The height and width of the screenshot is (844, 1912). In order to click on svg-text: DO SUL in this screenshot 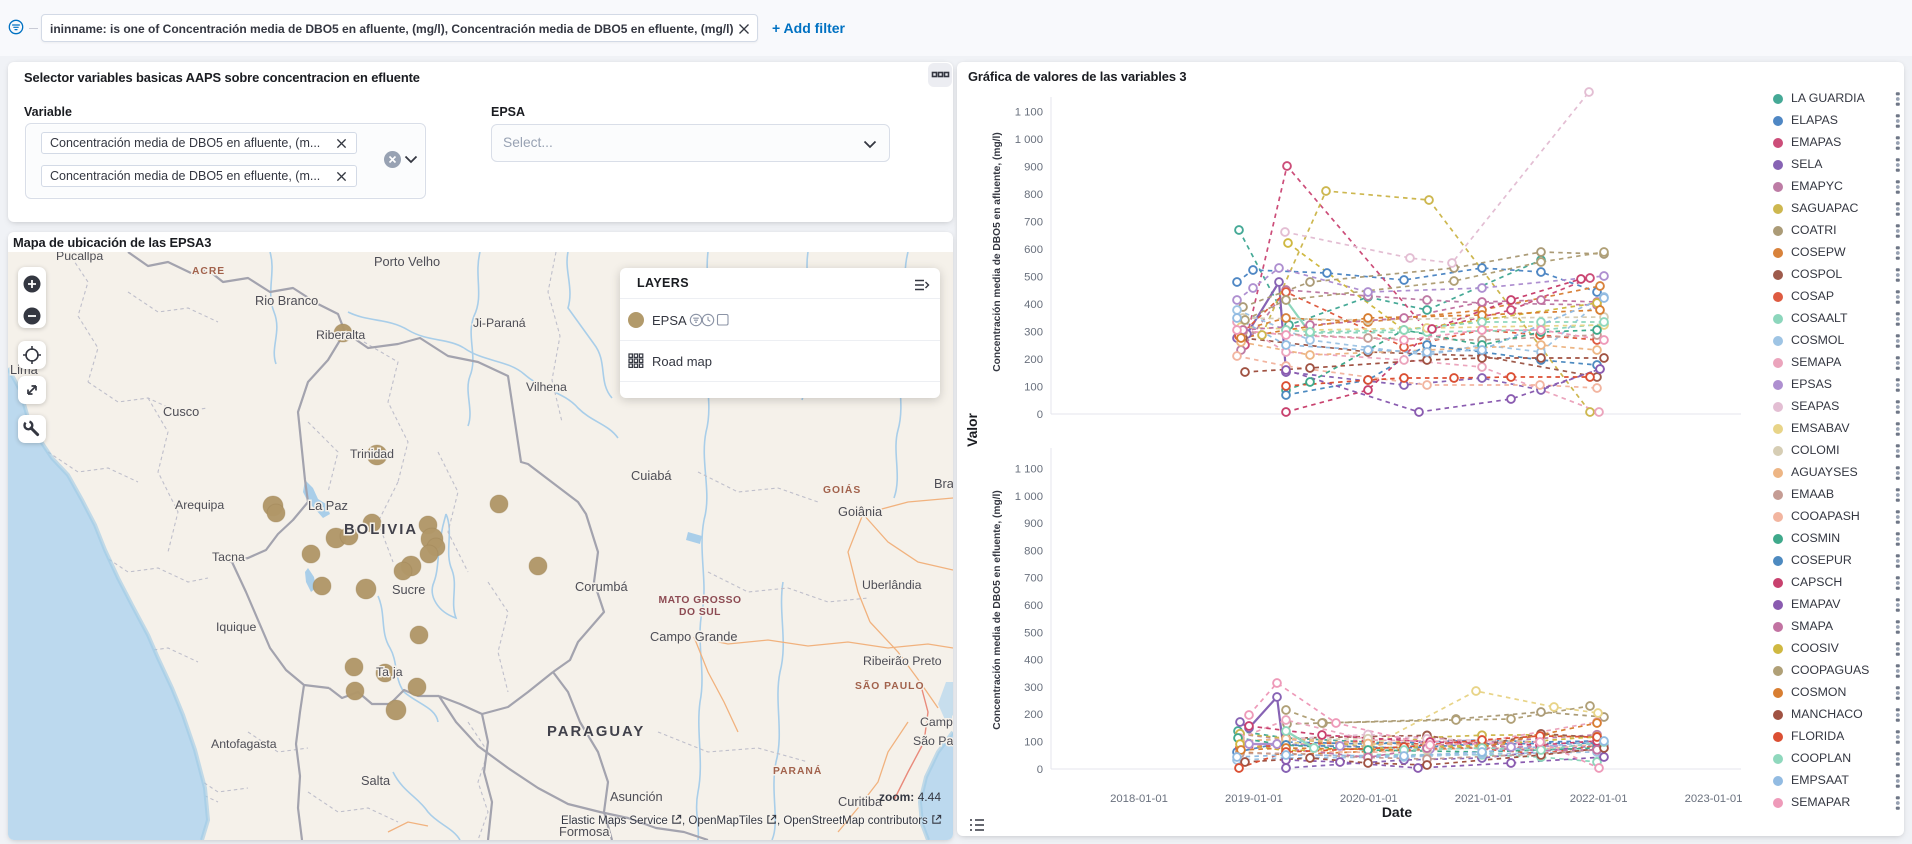, I will do `click(700, 612)`.